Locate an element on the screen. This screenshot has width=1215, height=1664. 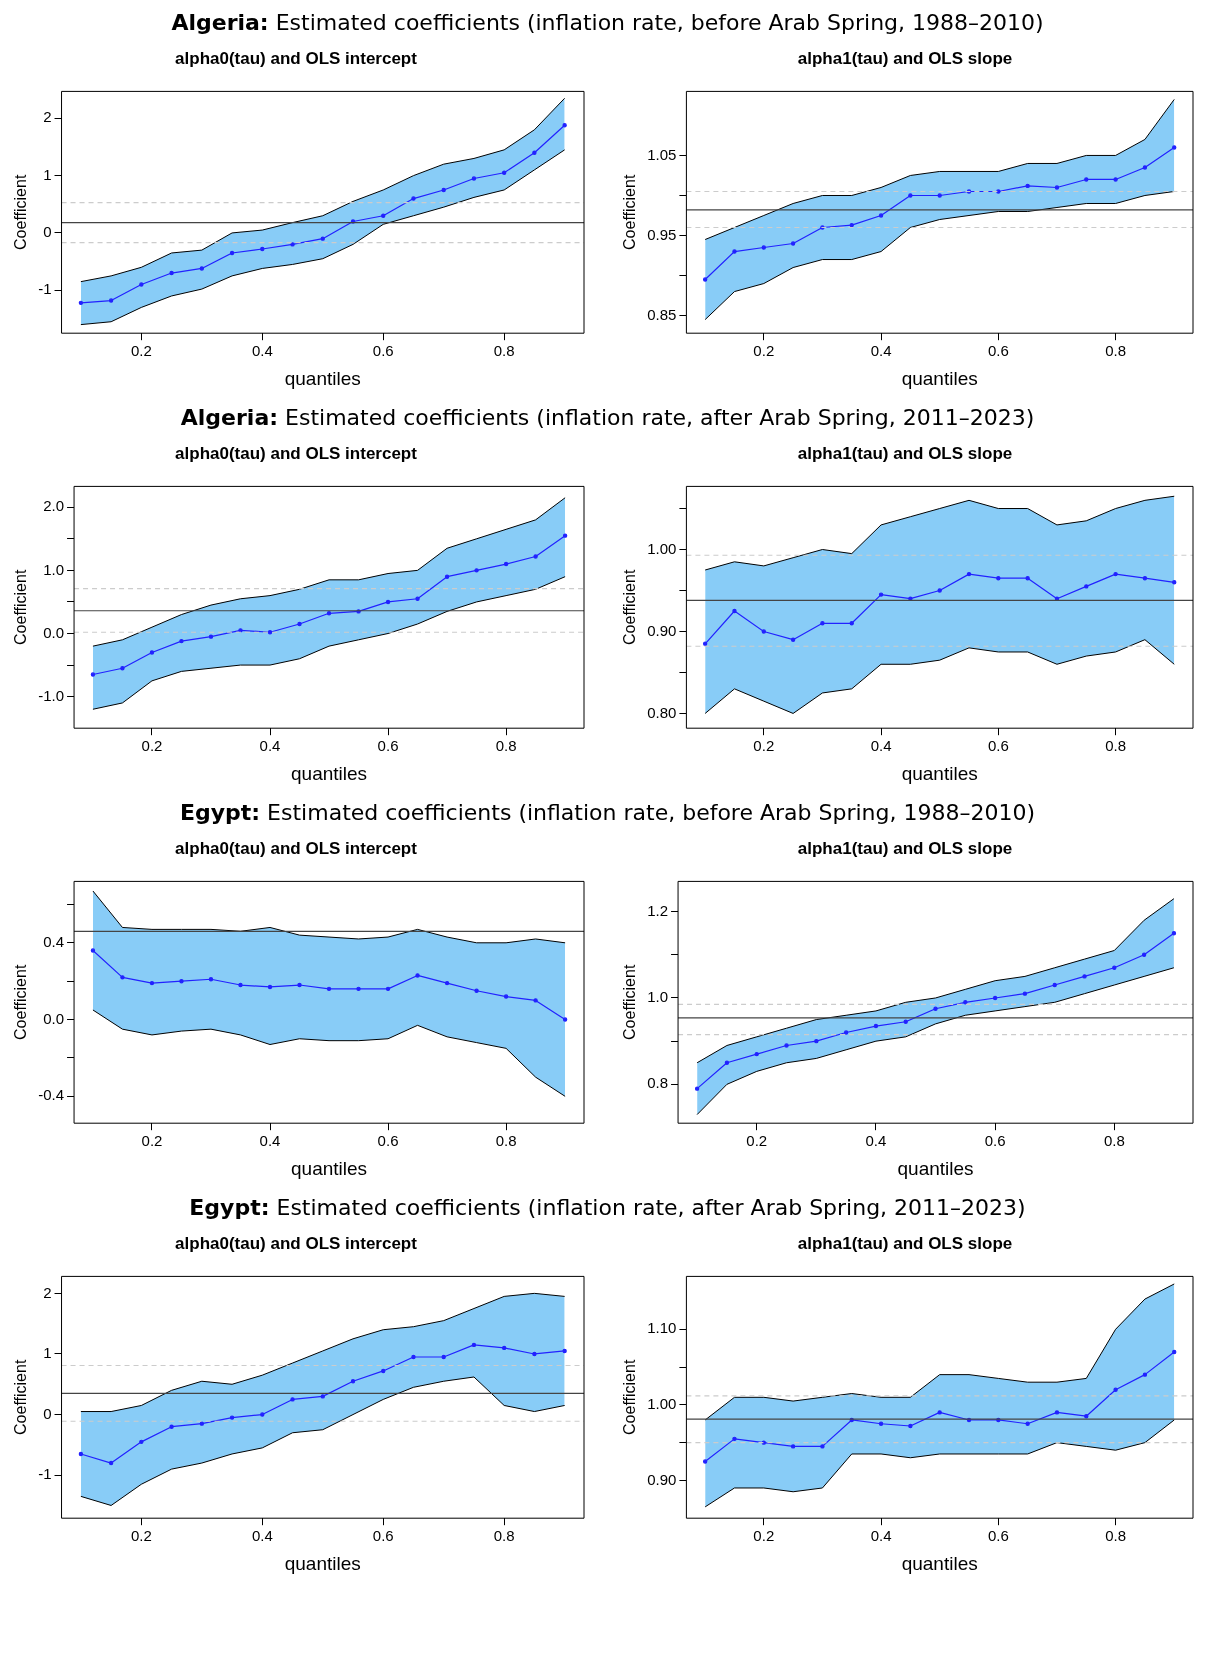
y-tick-label: 1.2 is located at coordinates (658, 910).